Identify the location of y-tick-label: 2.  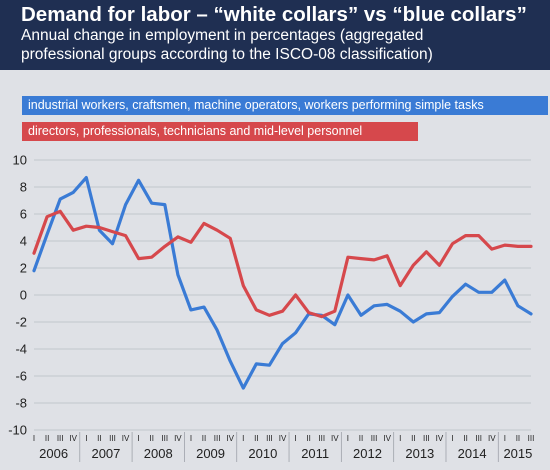
(23, 268).